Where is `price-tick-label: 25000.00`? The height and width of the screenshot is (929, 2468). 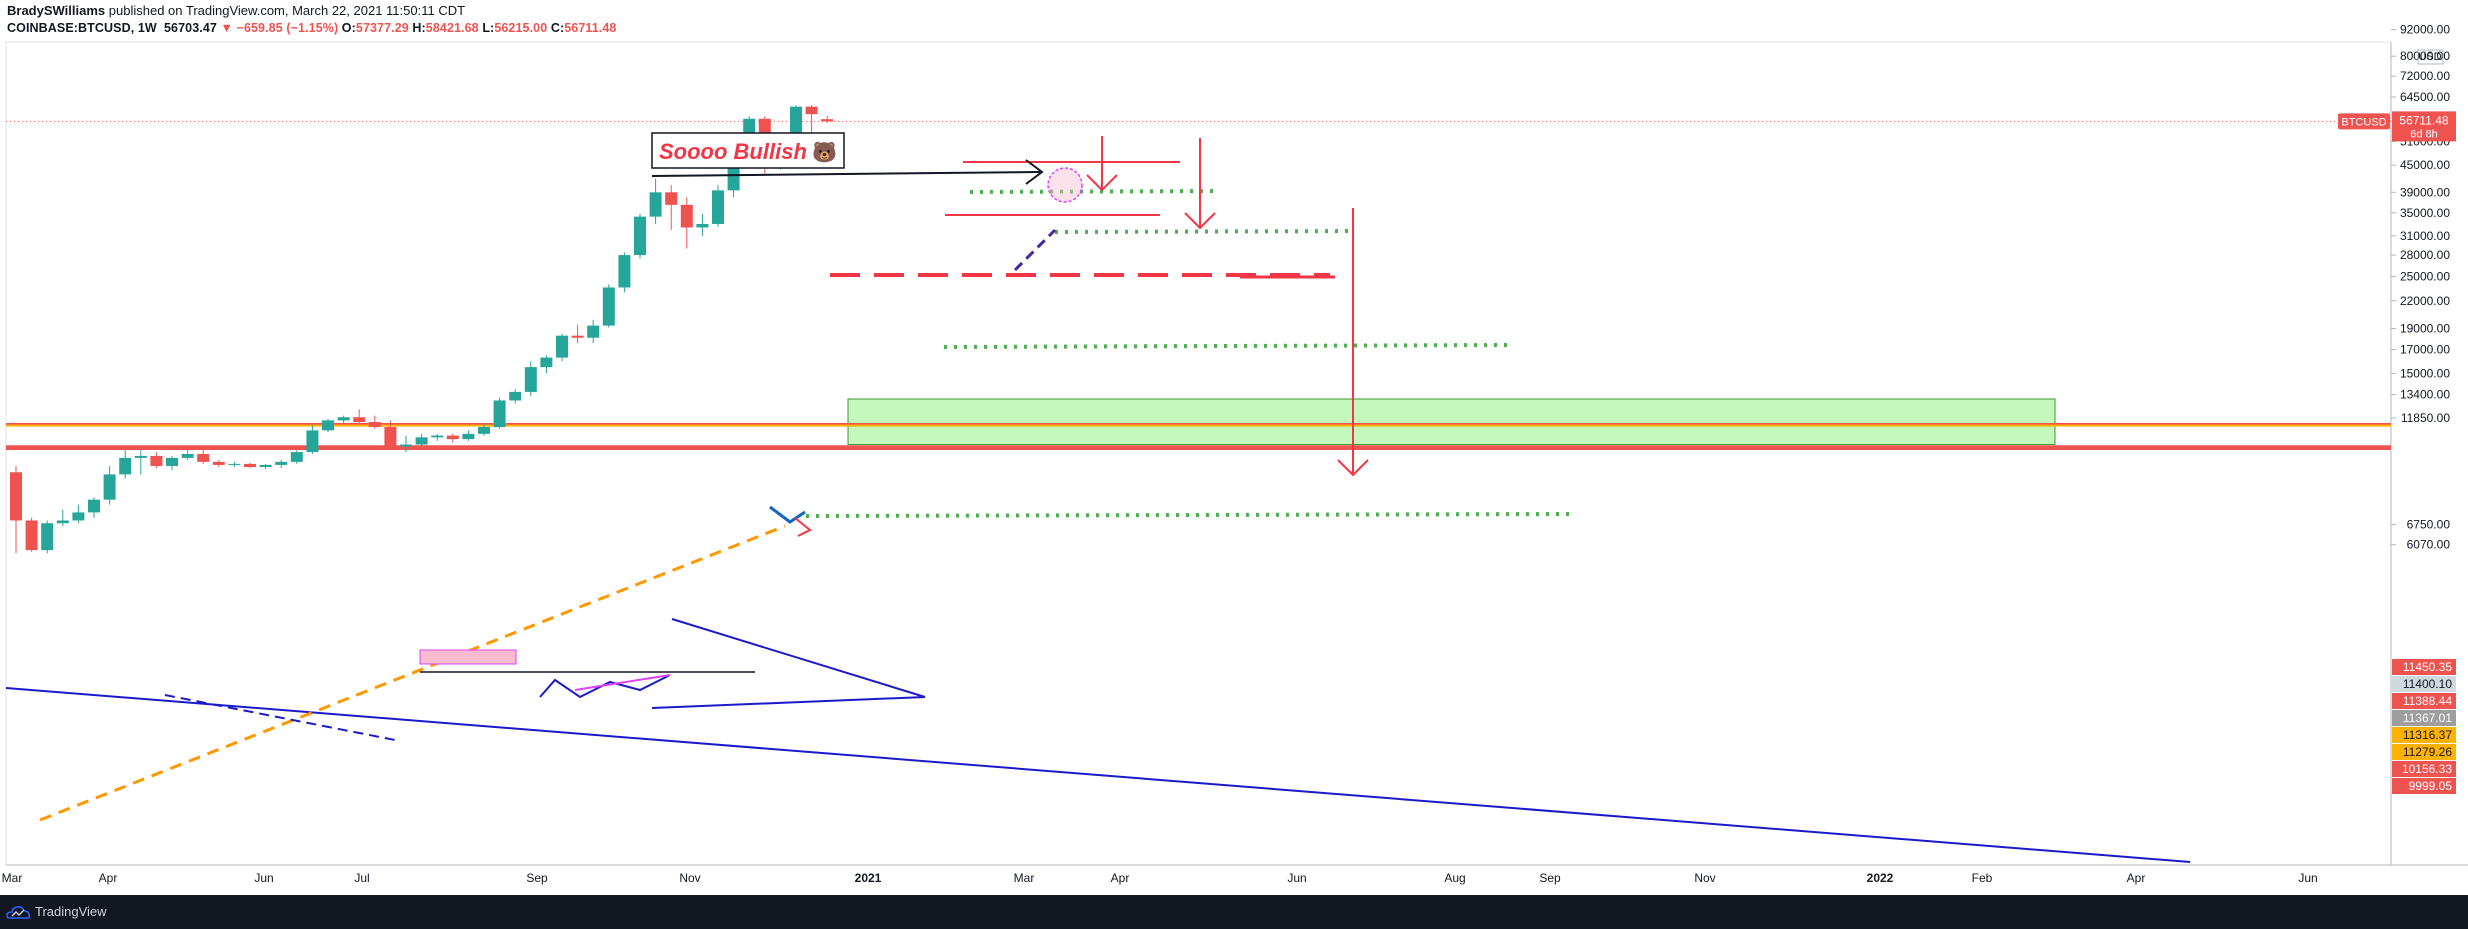
price-tick-label: 25000.00 is located at coordinates (2425, 277).